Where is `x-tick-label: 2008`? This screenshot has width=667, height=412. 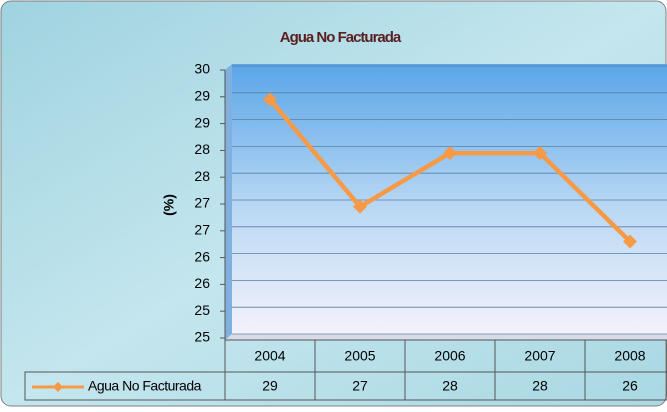
x-tick-label: 2008 is located at coordinates (629, 356).